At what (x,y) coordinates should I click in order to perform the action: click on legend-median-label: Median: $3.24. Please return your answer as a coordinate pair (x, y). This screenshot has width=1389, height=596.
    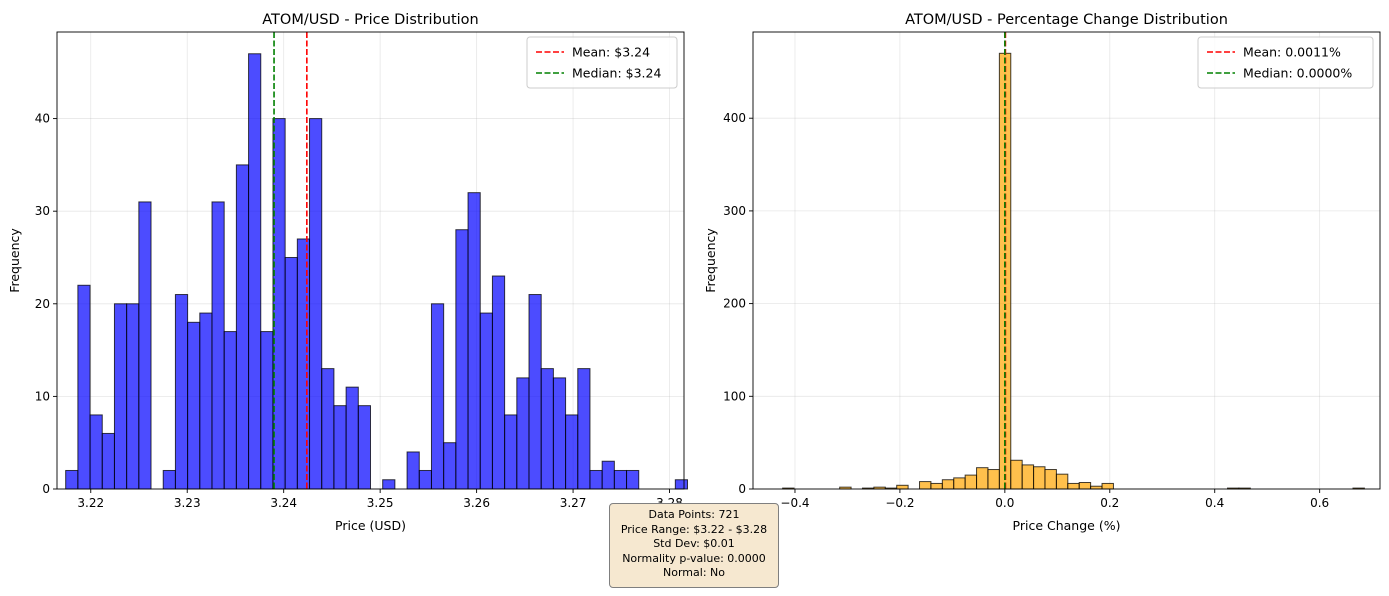
    Looking at the image, I should click on (616, 73).